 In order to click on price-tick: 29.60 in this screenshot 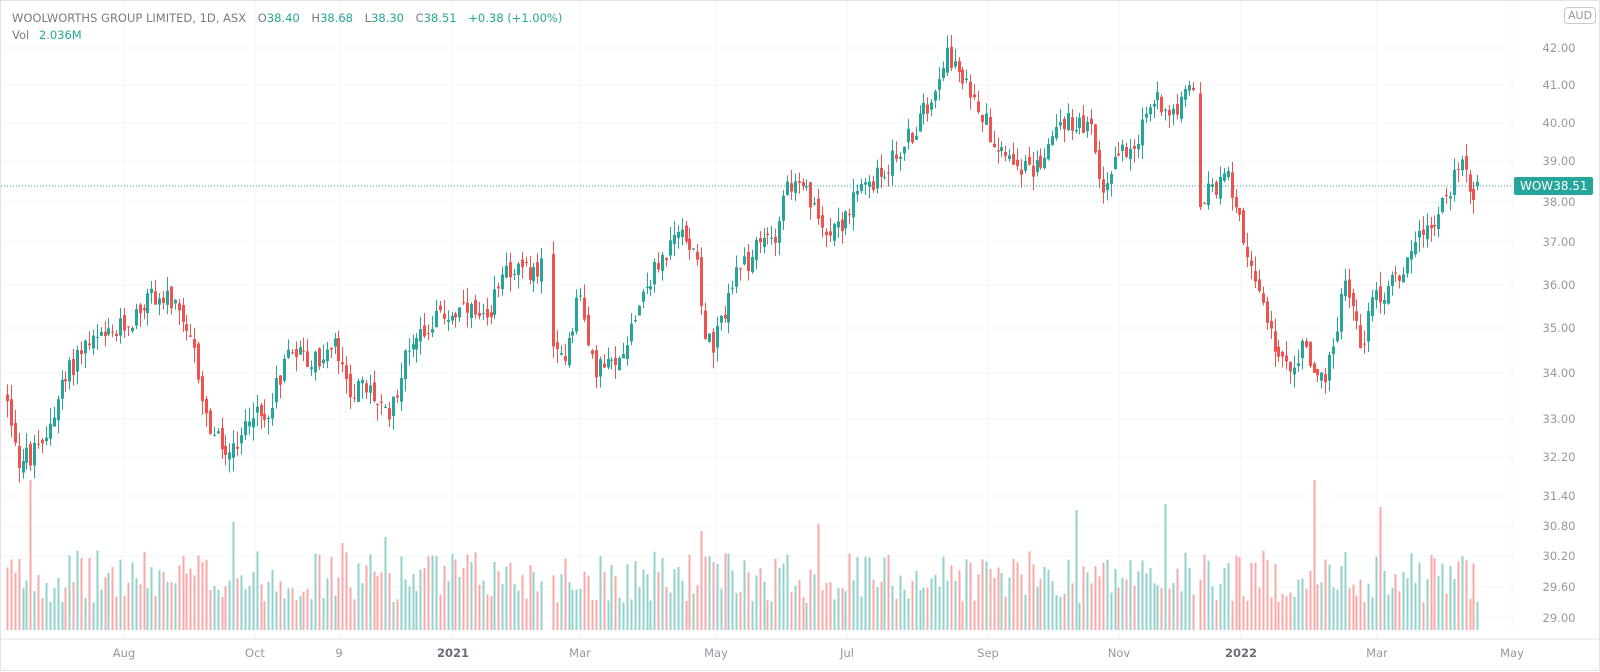, I will do `click(1559, 587)`.